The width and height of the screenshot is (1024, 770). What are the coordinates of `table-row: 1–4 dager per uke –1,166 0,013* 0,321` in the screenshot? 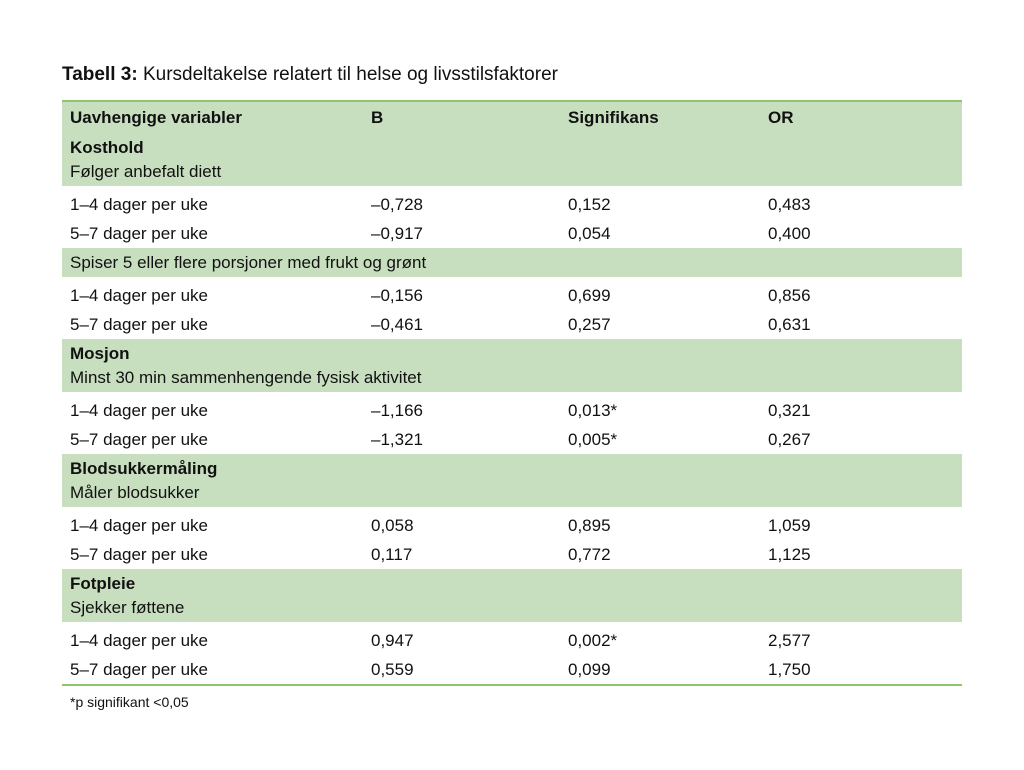 It's located at (512, 410).